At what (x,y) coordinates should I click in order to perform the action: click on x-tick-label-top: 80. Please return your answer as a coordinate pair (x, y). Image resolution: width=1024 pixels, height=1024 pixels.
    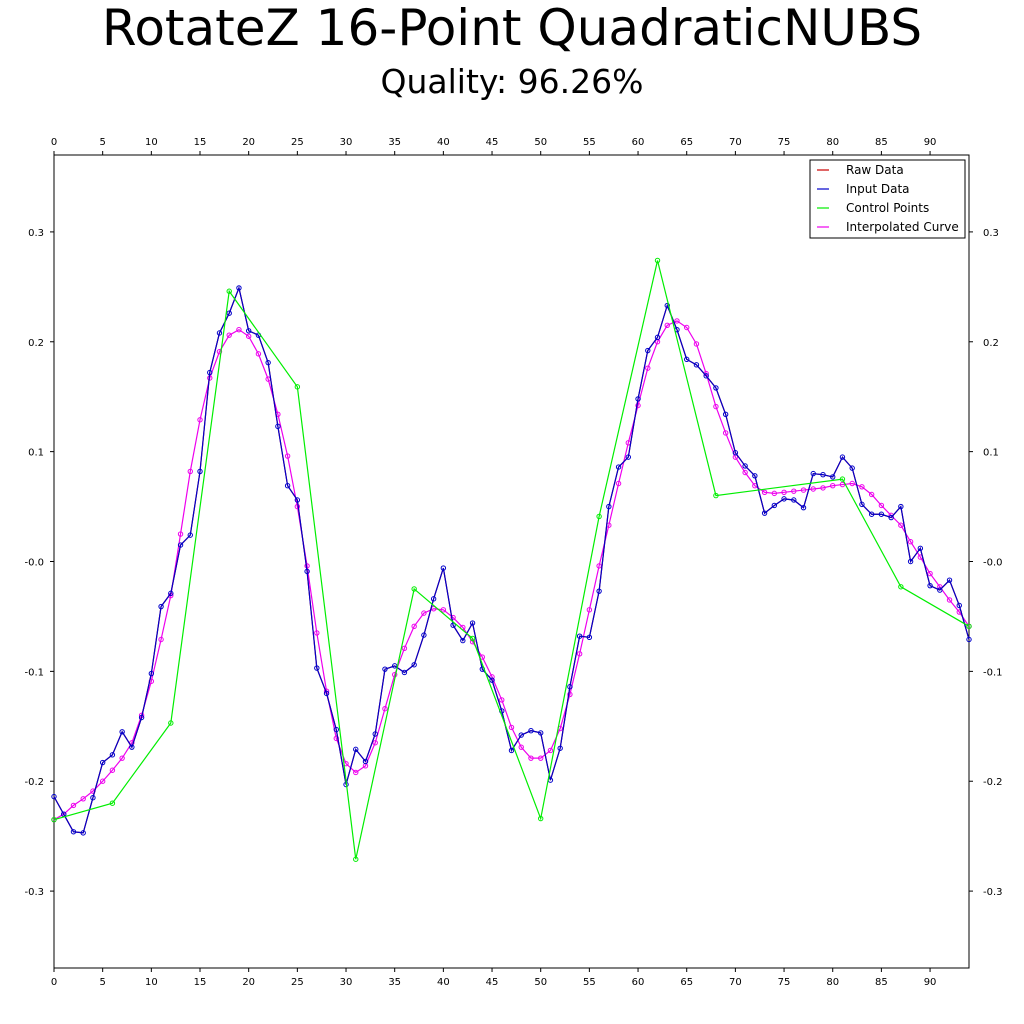
    Looking at the image, I should click on (832, 142).